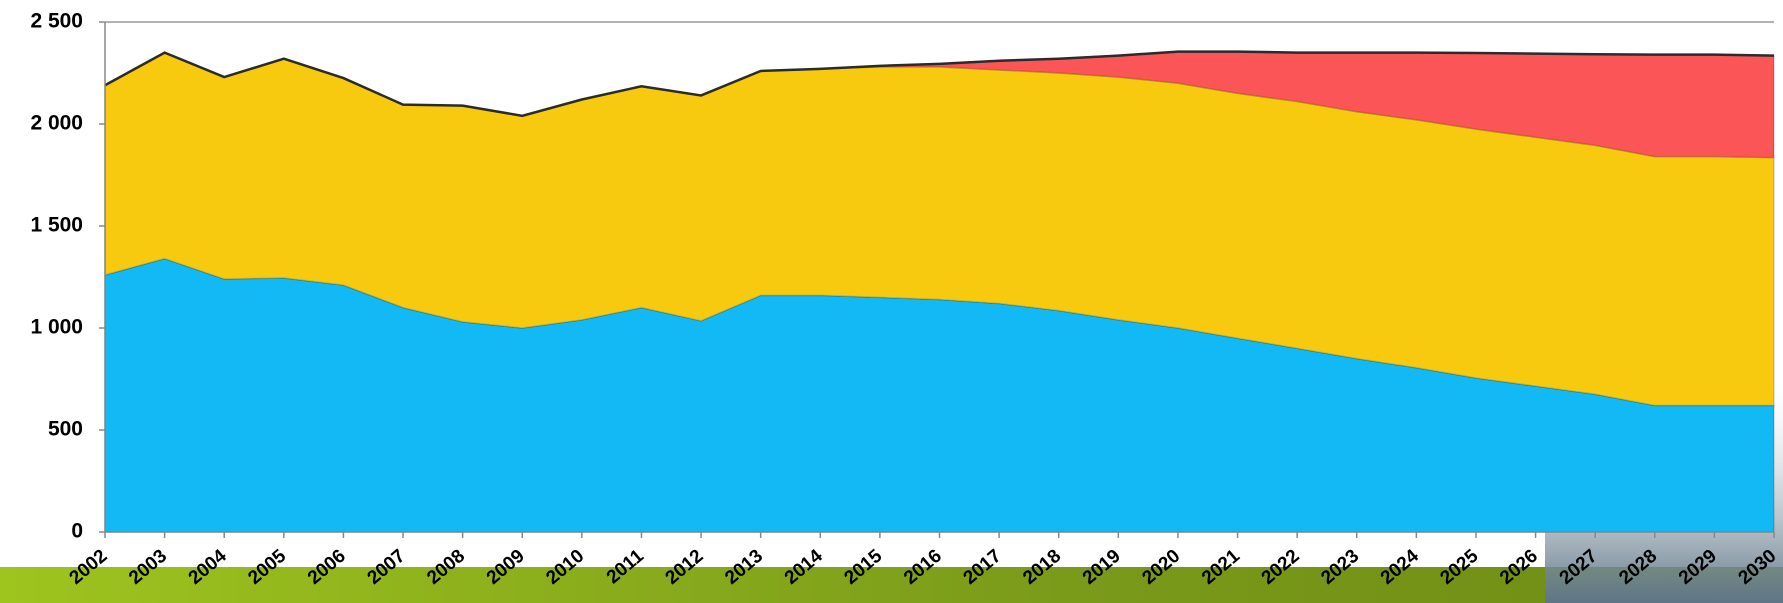 This screenshot has width=1783, height=603. What do you see at coordinates (56, 327) in the screenshot?
I see `y-tick-label: 1 000` at bounding box center [56, 327].